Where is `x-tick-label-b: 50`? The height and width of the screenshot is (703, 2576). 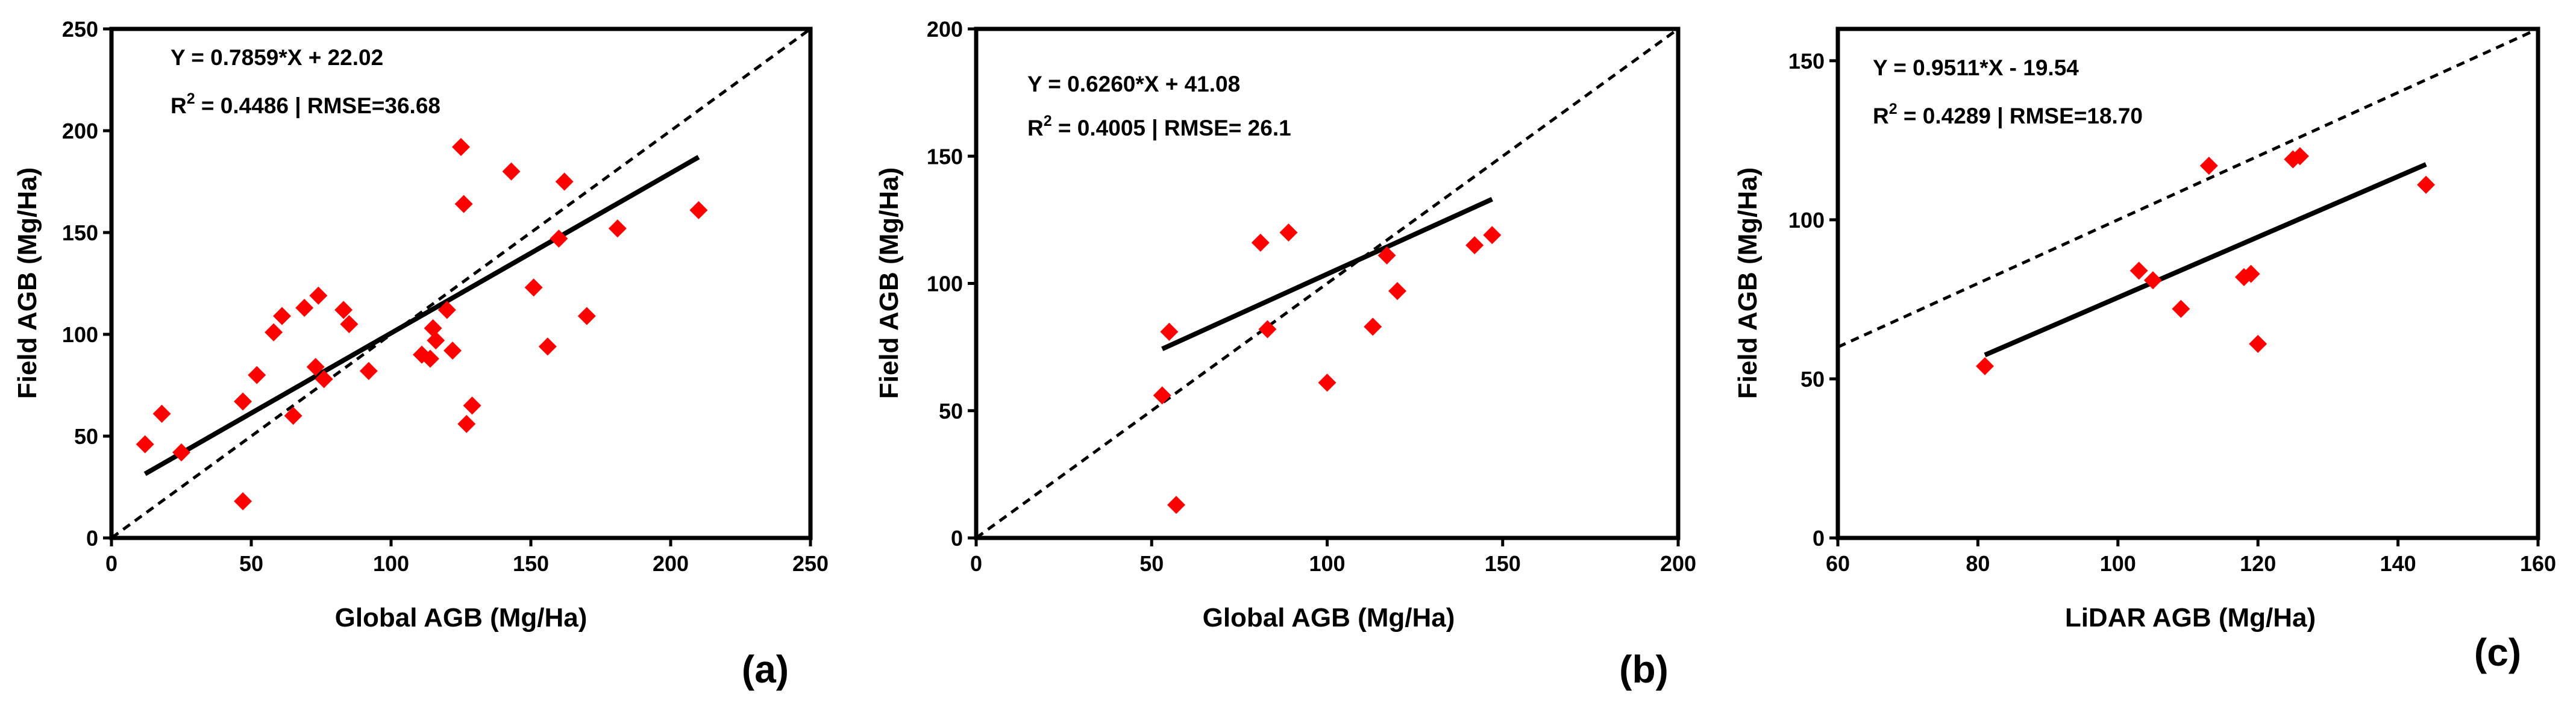
x-tick-label-b: 50 is located at coordinates (1151, 563).